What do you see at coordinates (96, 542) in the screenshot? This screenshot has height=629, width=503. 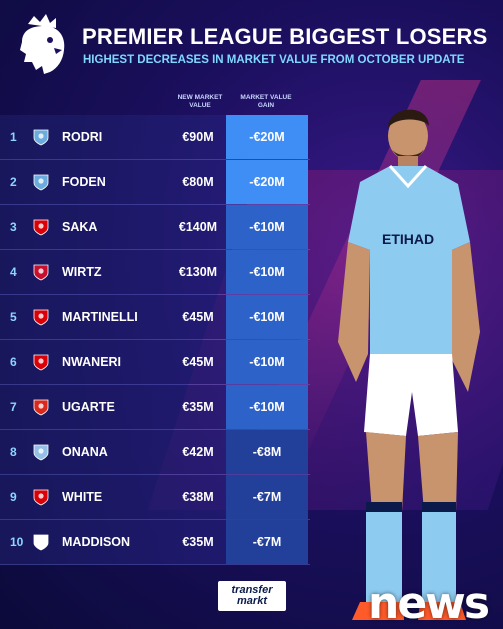 I see `player-name: MADDISON` at bounding box center [96, 542].